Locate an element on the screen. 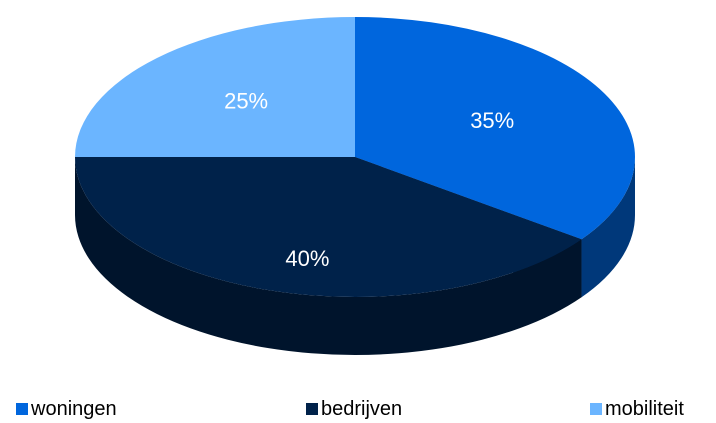  legend-swatch-mobiliteit is located at coordinates (596, 409).